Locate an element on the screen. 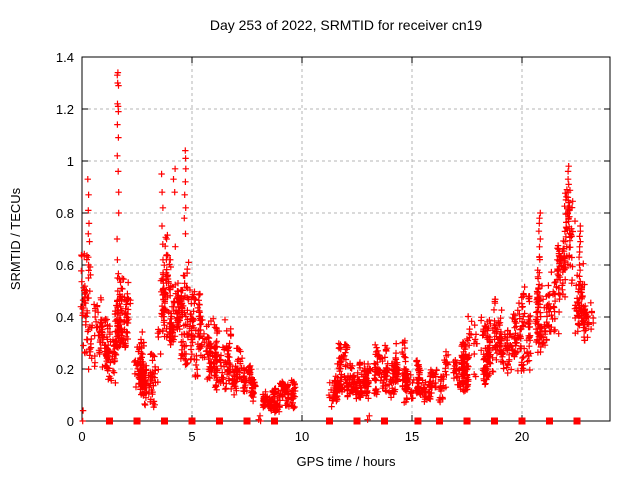 The height and width of the screenshot is (480, 640). x-axis-label: GPS time / hours is located at coordinates (346, 461).